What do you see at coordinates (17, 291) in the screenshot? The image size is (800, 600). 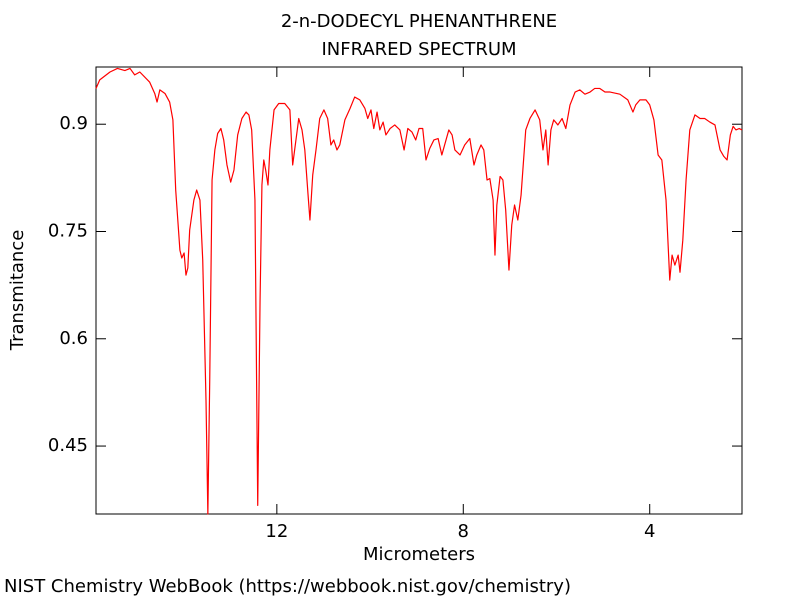 I see `y-axis-label: Transmitance` at bounding box center [17, 291].